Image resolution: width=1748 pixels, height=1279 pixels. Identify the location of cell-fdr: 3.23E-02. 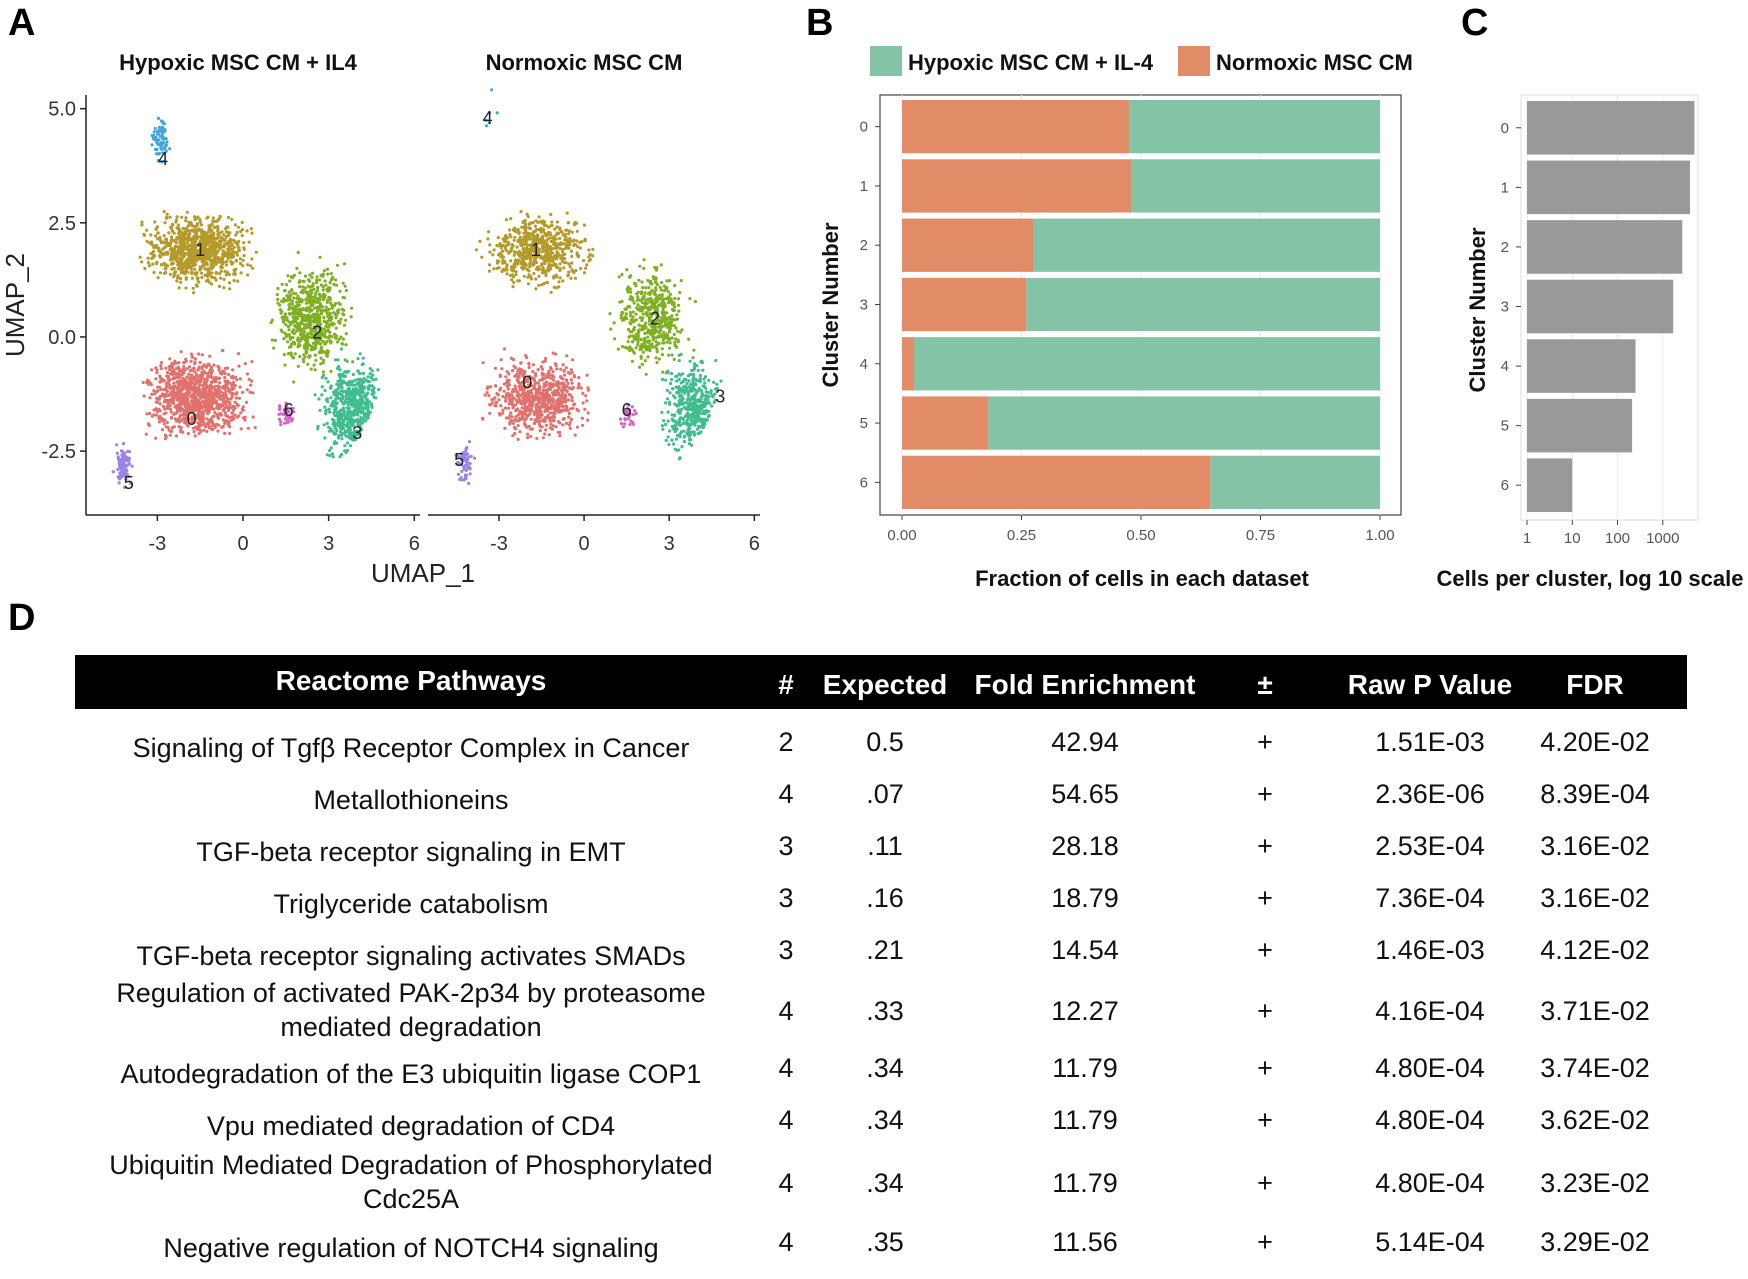
(1595, 1183).